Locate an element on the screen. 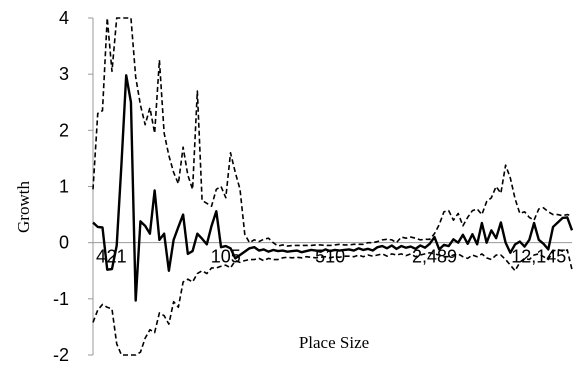 This screenshot has width=587, height=365. x-axis-title: Place Size is located at coordinates (334, 342).